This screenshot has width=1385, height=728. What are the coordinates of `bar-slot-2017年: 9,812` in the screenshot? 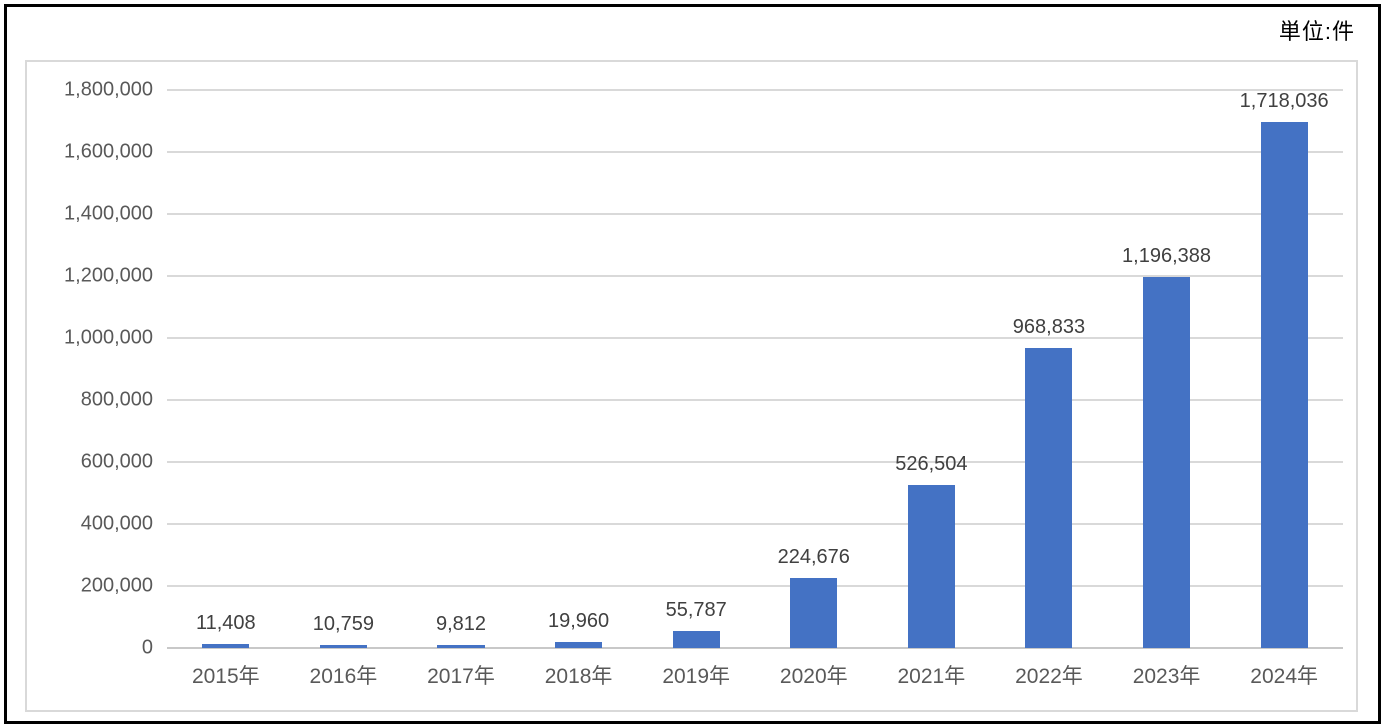 It's located at (461, 369).